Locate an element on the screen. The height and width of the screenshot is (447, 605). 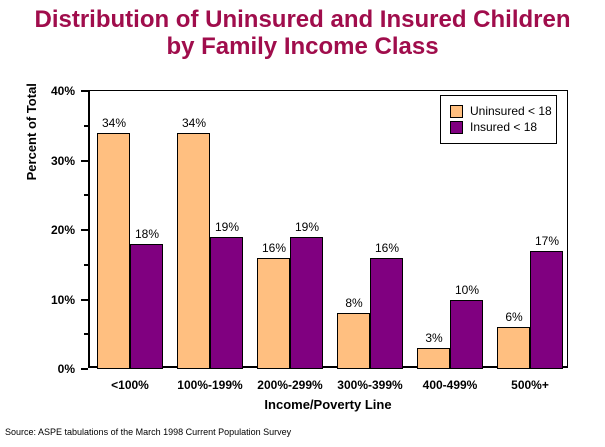
bar-value-label: 8% is located at coordinates (354, 303).